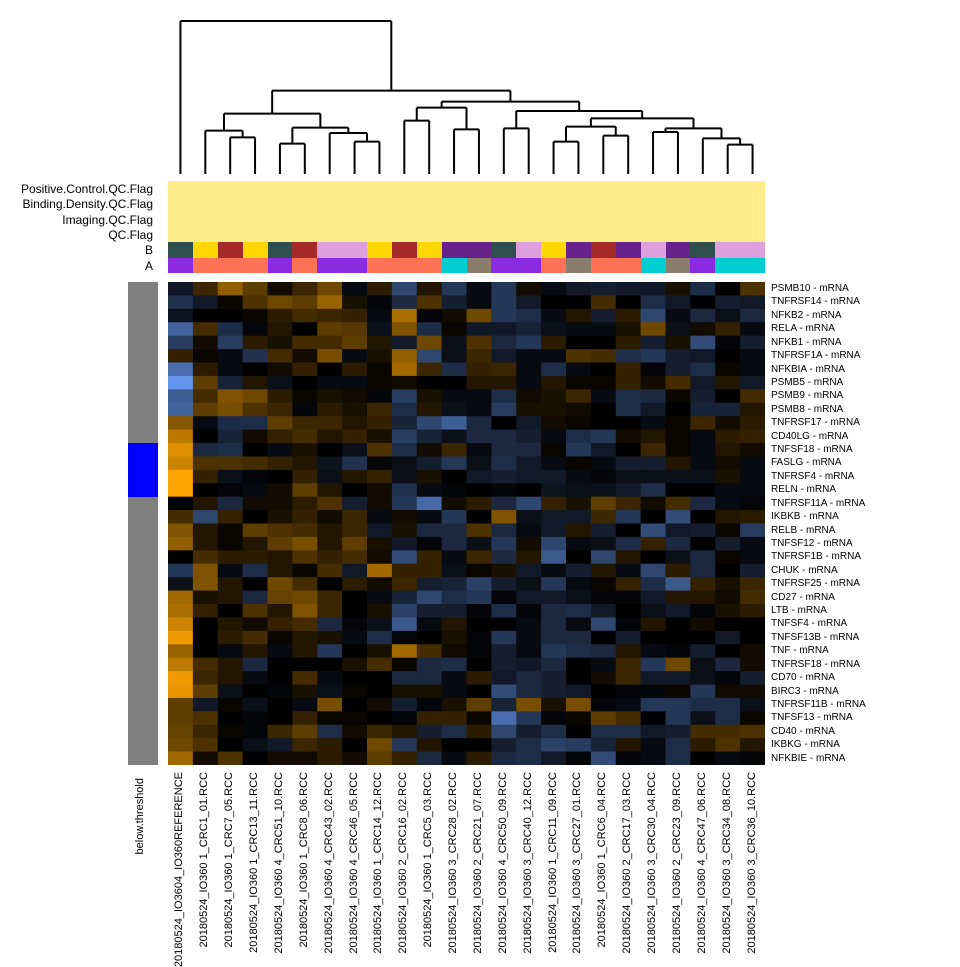 Image resolution: width=960 pixels, height=967 pixels. What do you see at coordinates (602, 860) in the screenshot?
I see `column-label: 20180524_IO360 1_CRC6_04.RCC` at bounding box center [602, 860].